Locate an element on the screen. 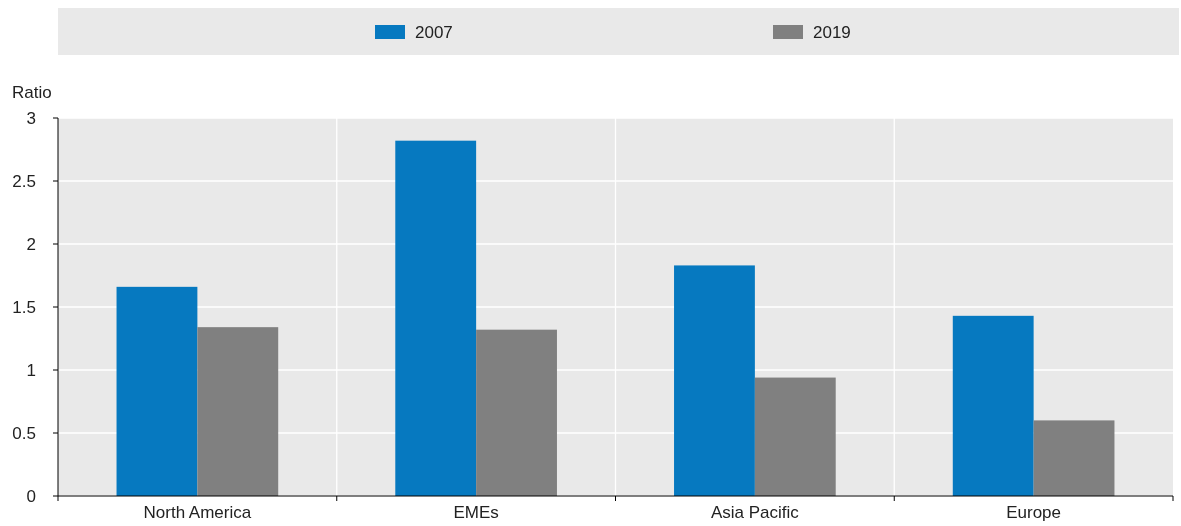 The width and height of the screenshot is (1181, 526). x-tick-label: Asia Pacific is located at coordinates (755, 512).